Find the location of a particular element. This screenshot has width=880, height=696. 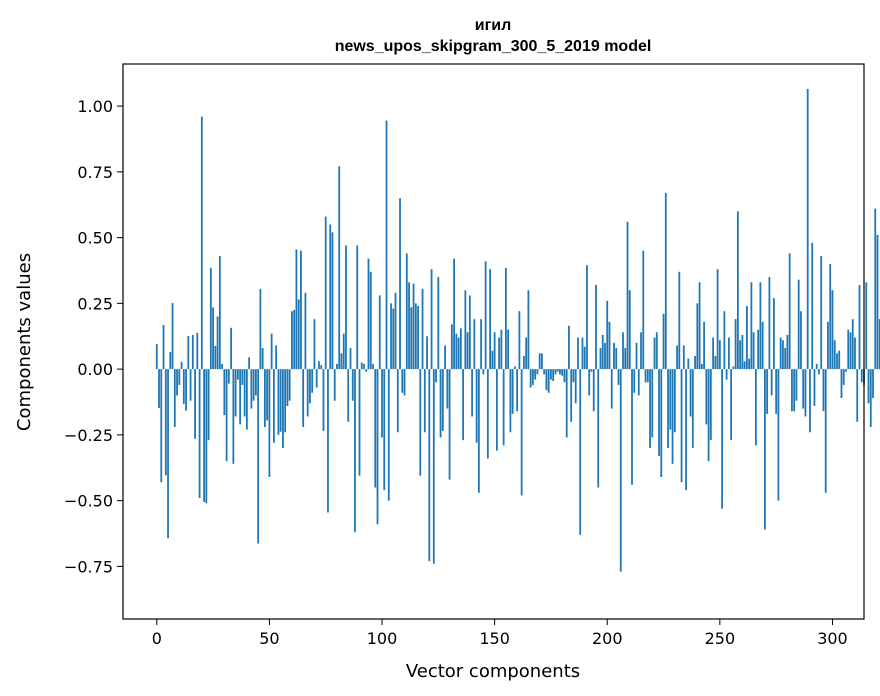

chart-subtitle: news_upos_skipgram_300_5_2019 model is located at coordinates (493, 46).